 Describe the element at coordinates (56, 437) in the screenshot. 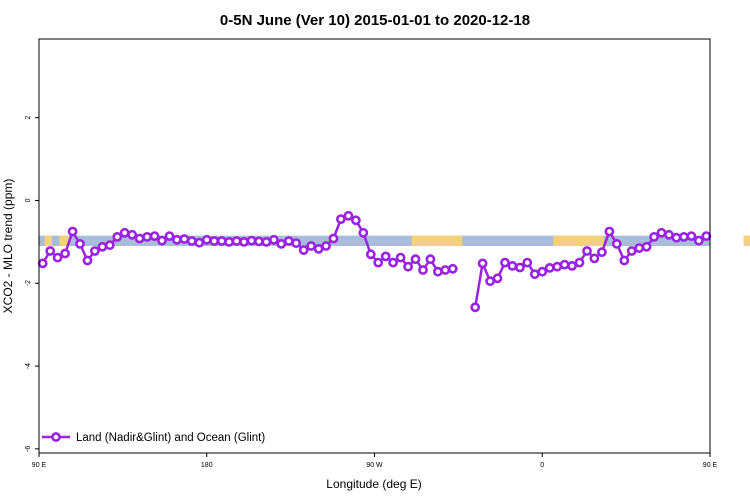

I see `legend-marker` at that location.